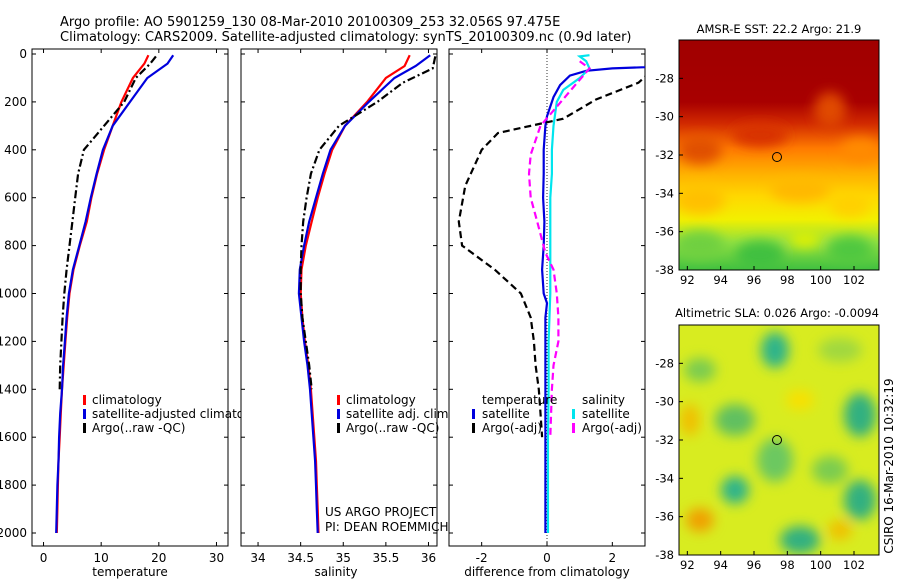  I want to click on legend-label: satellite adj. clim., so click(399, 414).